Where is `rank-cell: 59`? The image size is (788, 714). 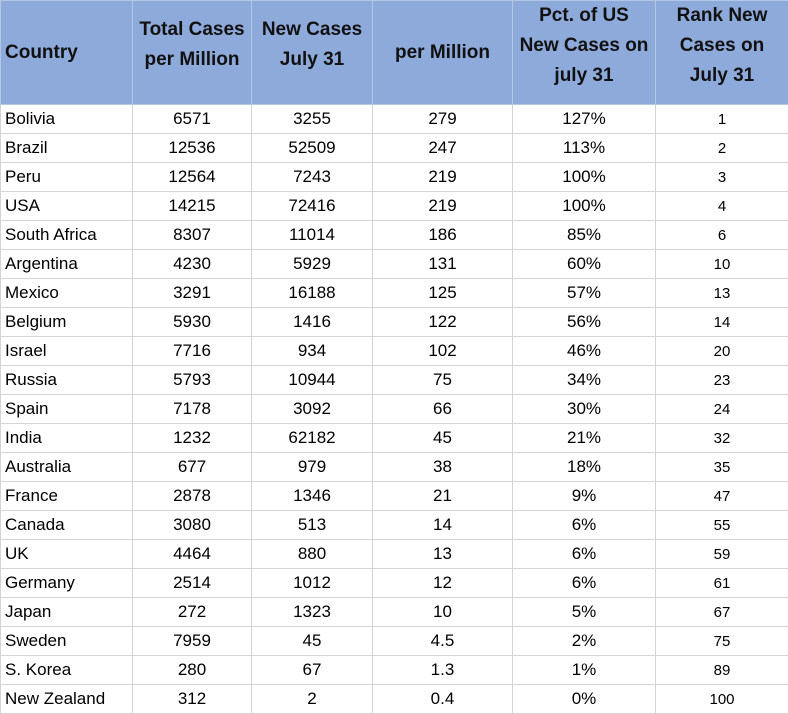 rank-cell: 59 is located at coordinates (722, 554).